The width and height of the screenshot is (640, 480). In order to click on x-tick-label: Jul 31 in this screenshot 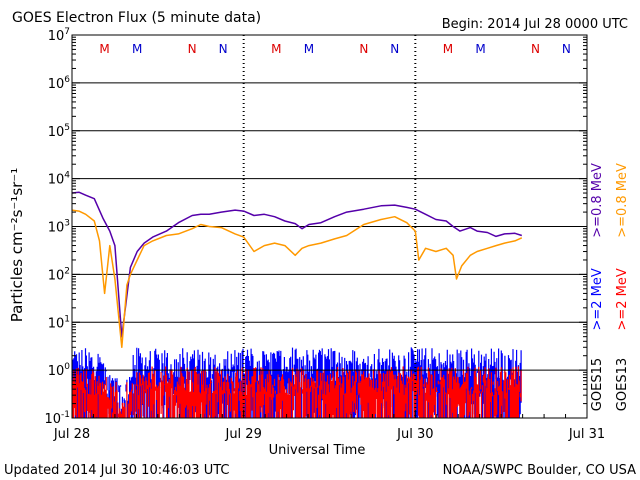, I will do `click(586, 434)`.